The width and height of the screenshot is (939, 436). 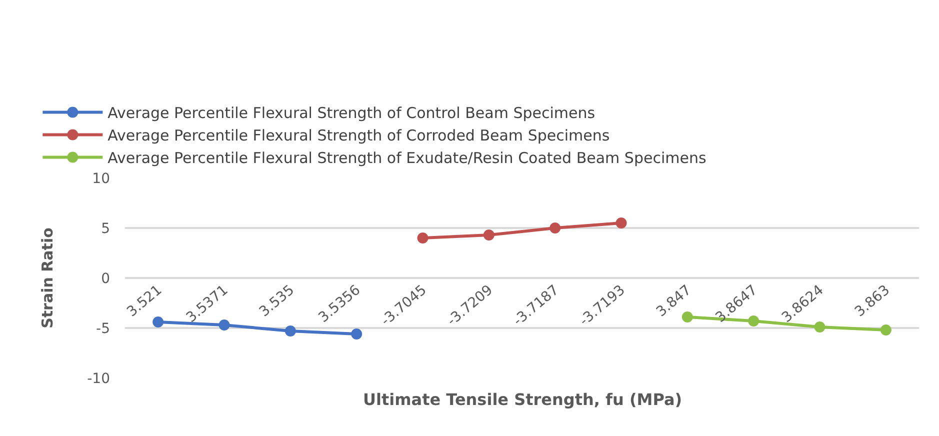 What do you see at coordinates (359, 135) in the screenshot?
I see `legend-label: Average Percentile Flexural Strength of Corroded Beam Specimens` at bounding box center [359, 135].